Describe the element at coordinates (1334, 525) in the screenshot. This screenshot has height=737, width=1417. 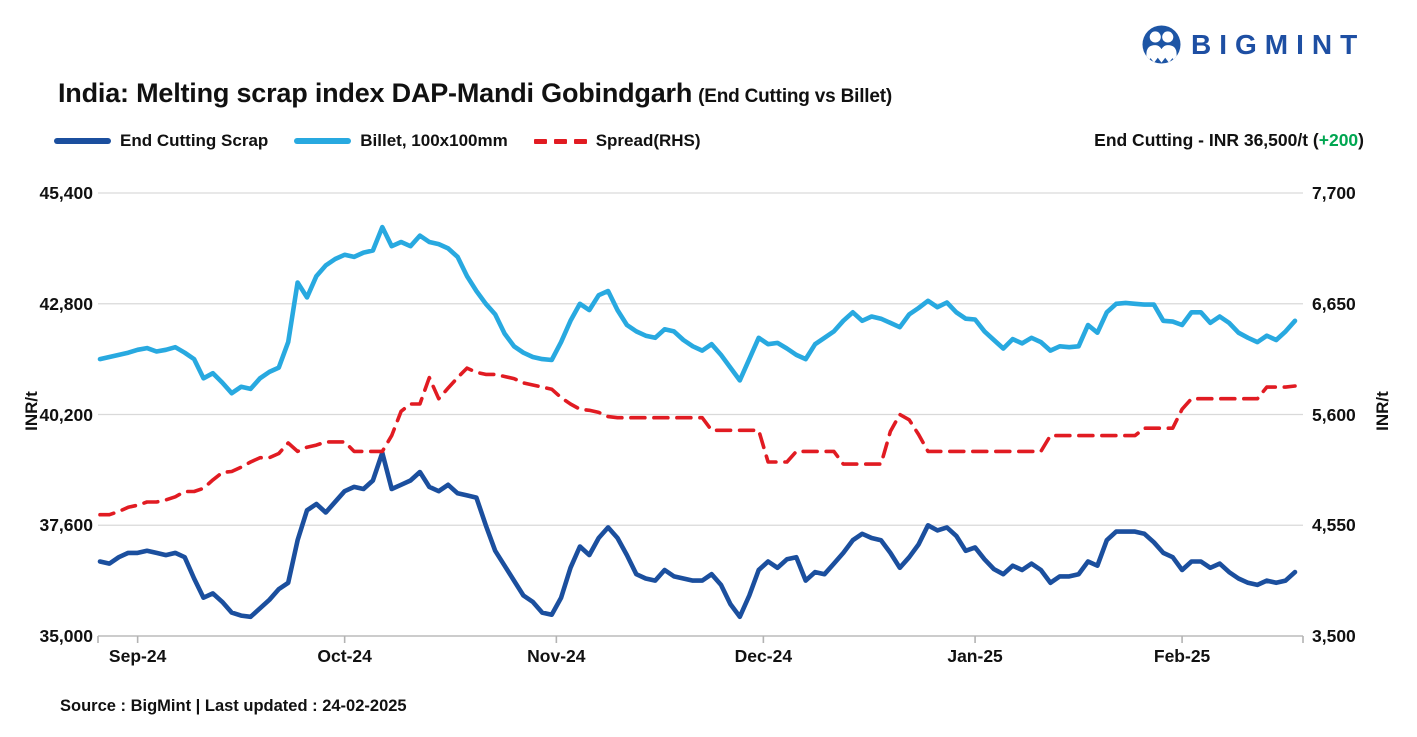
I see `y-axis-tick-label-right: 4,550` at that location.